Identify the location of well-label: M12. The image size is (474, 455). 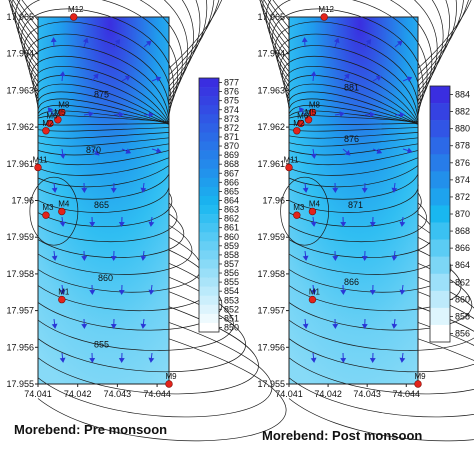
(326, 9).